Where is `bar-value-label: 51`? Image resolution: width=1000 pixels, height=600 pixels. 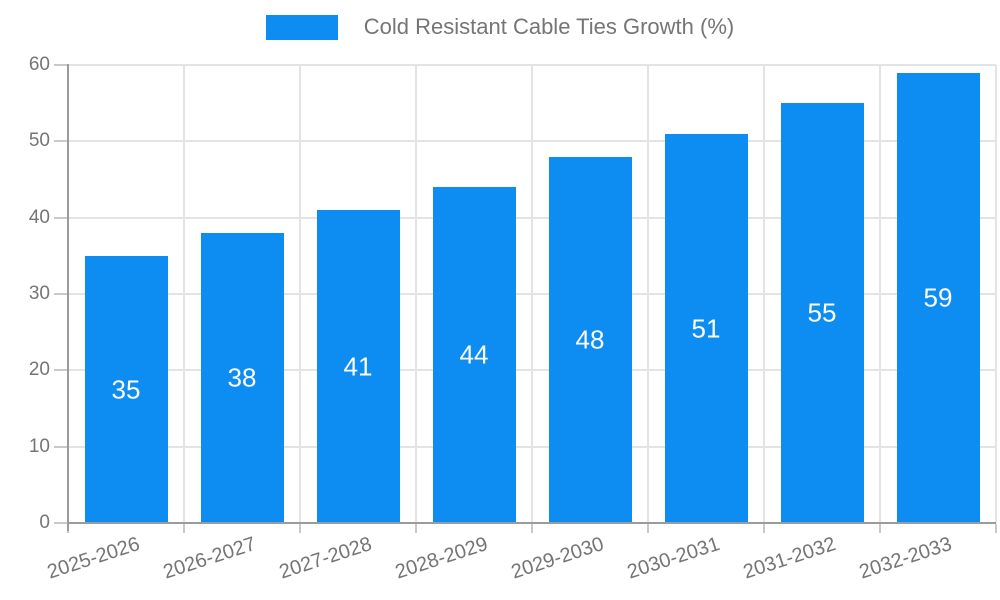
bar-value-label: 51 is located at coordinates (706, 328).